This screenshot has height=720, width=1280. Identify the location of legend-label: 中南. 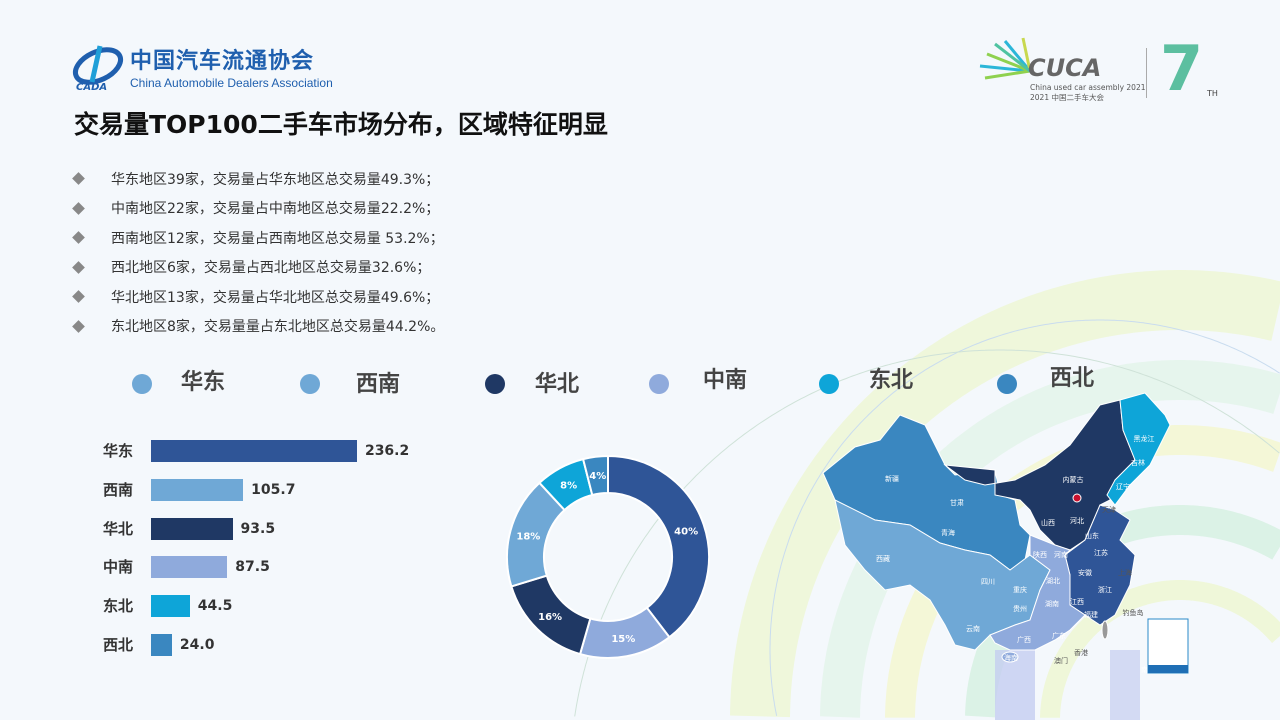
(725, 380).